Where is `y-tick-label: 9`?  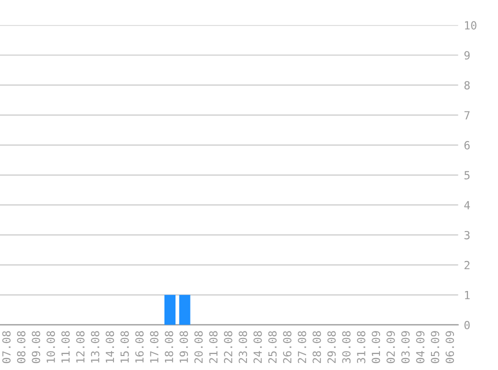
y-tick-label: 9 is located at coordinates (467, 55).